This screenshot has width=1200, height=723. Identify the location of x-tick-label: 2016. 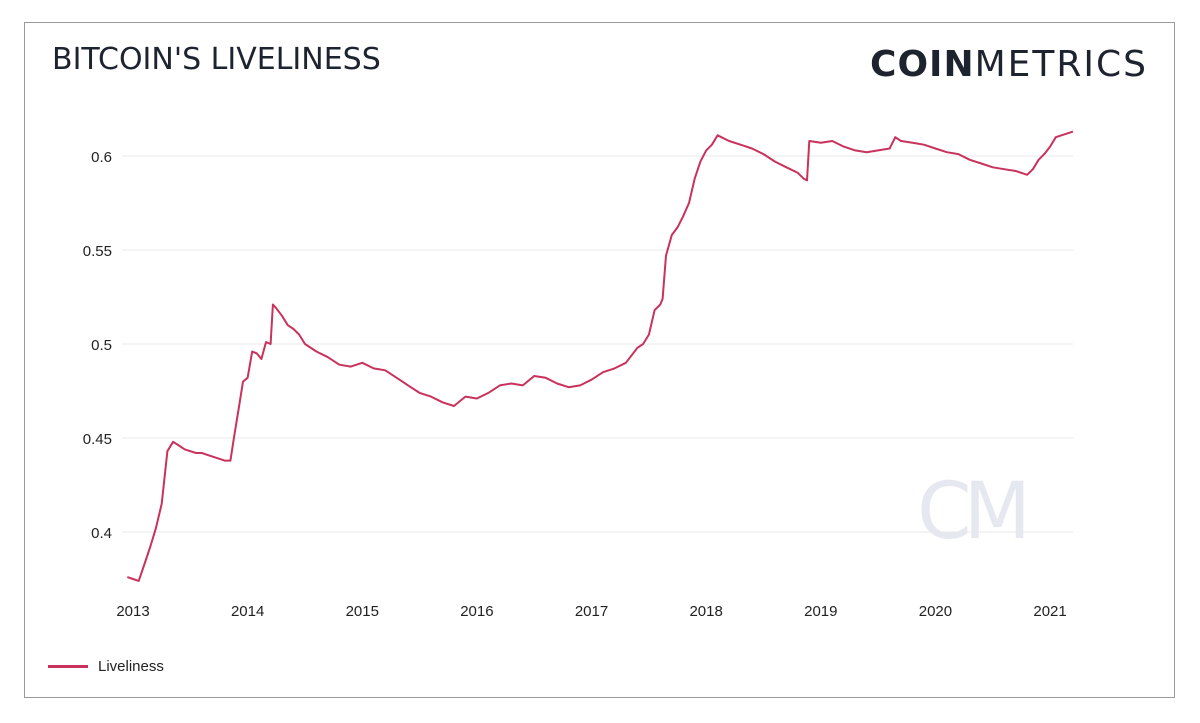
(476, 611).